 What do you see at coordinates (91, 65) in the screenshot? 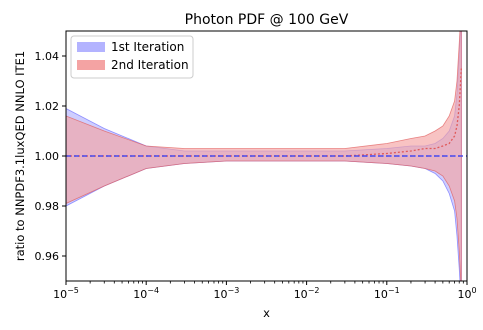
I see `legend-swatch-2nd-iteration` at bounding box center [91, 65].